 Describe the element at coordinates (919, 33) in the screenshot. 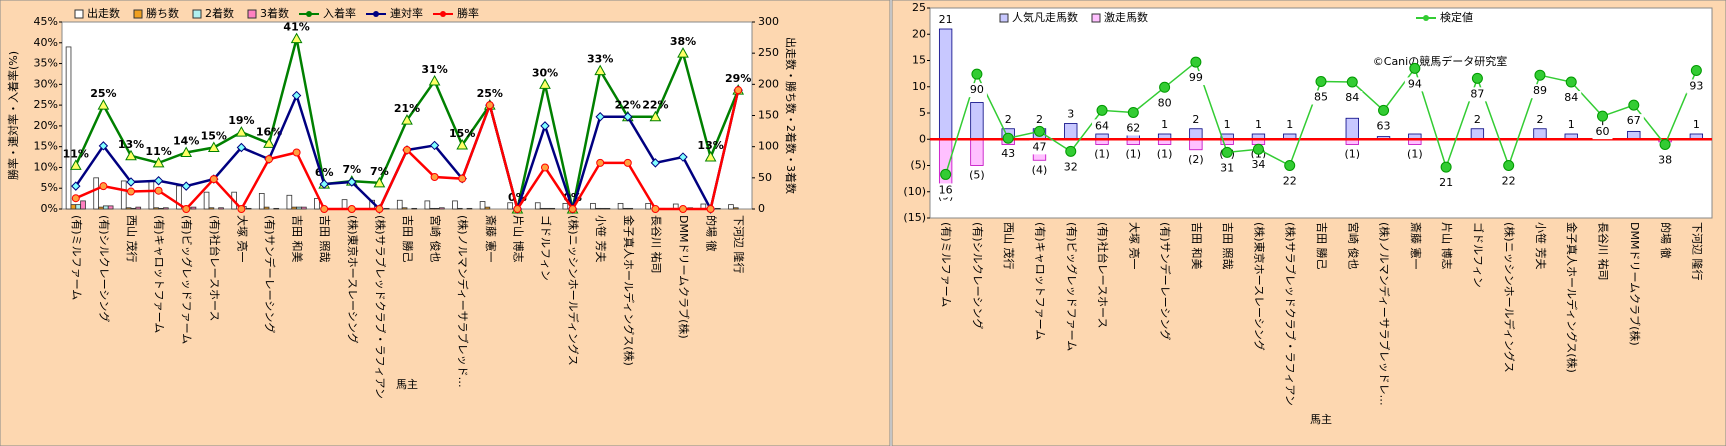

I see `y-tick-label: 20` at that location.